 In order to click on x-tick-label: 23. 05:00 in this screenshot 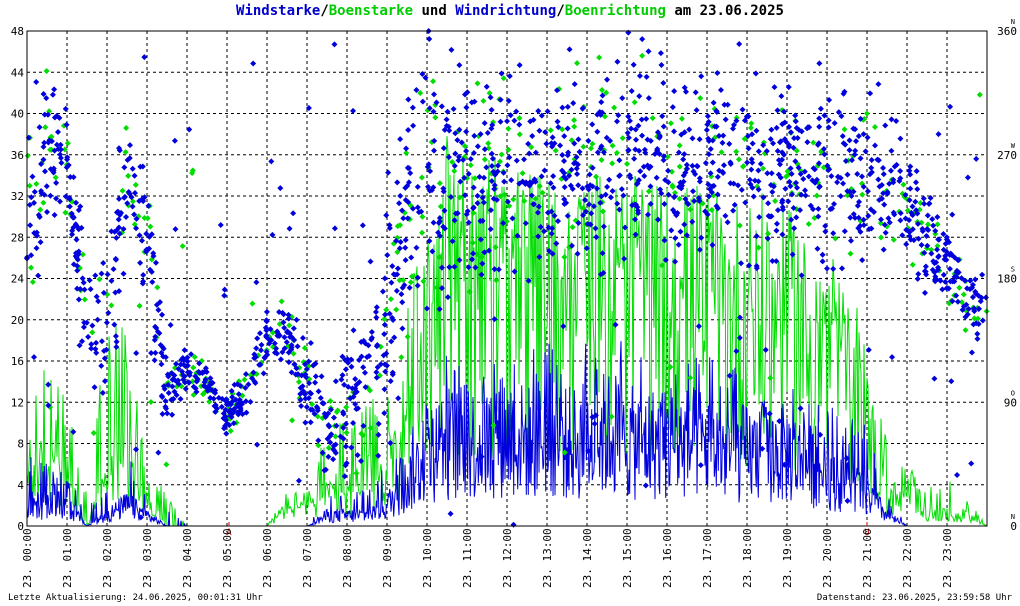, I will do `click(227, 558)`.